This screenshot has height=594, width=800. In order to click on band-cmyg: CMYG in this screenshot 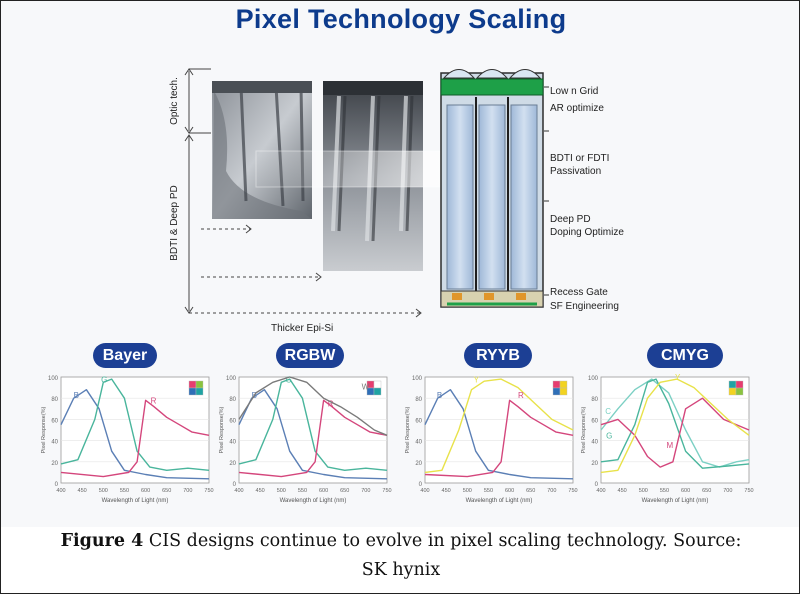, I will do `click(685, 355)`.